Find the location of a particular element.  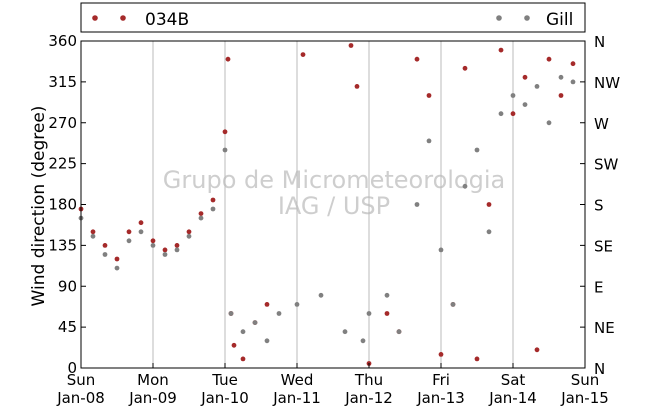

y-tick-label: 45 is located at coordinates (67, 327).